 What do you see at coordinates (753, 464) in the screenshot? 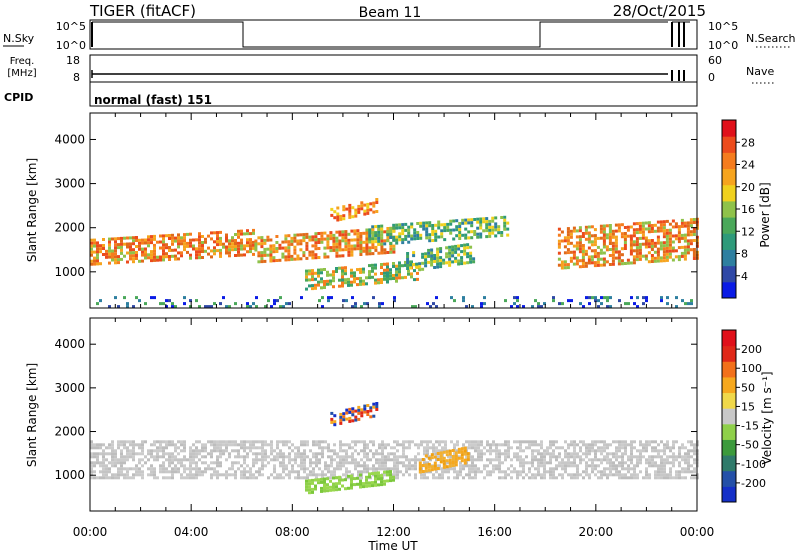
I see `velocity-colorbar-tick: -100` at bounding box center [753, 464].